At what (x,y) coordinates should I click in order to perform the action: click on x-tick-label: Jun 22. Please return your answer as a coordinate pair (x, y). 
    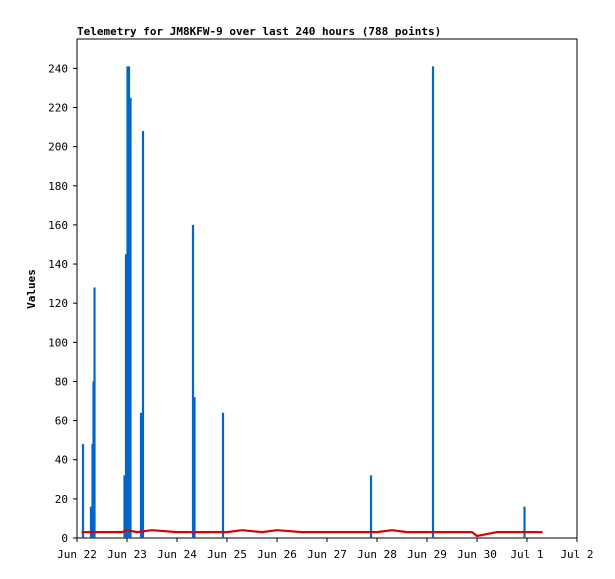
    Looking at the image, I should click on (77, 554).